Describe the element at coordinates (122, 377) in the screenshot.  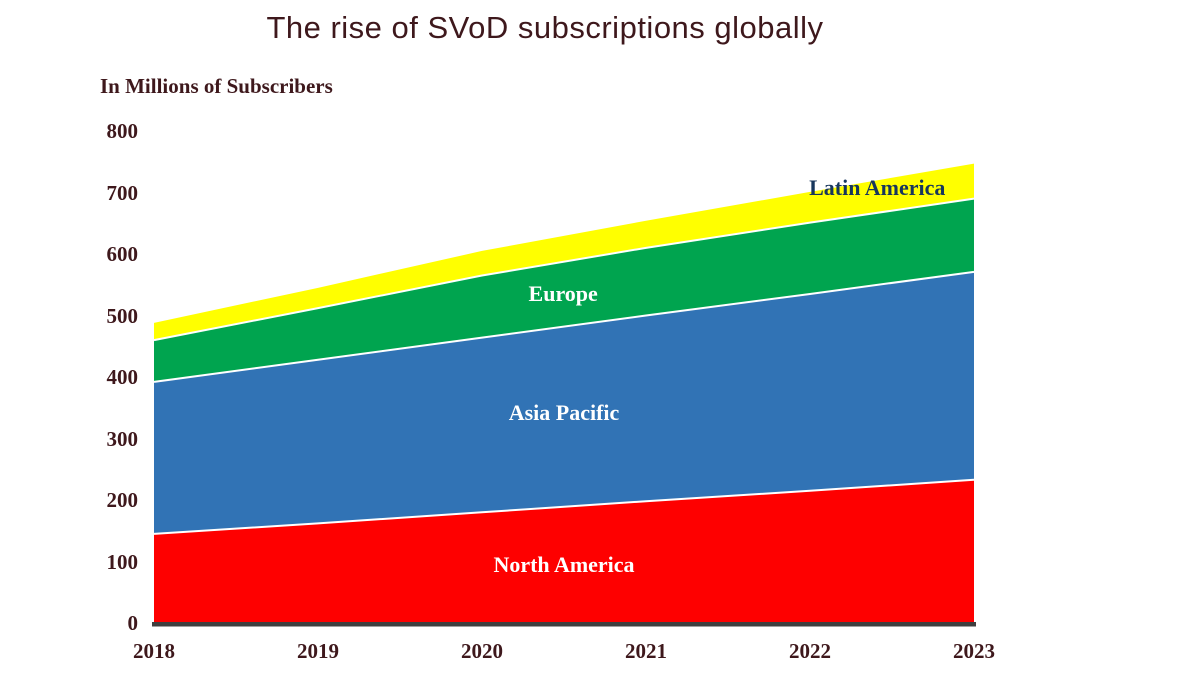
I see `y-tick-400: 400` at that location.